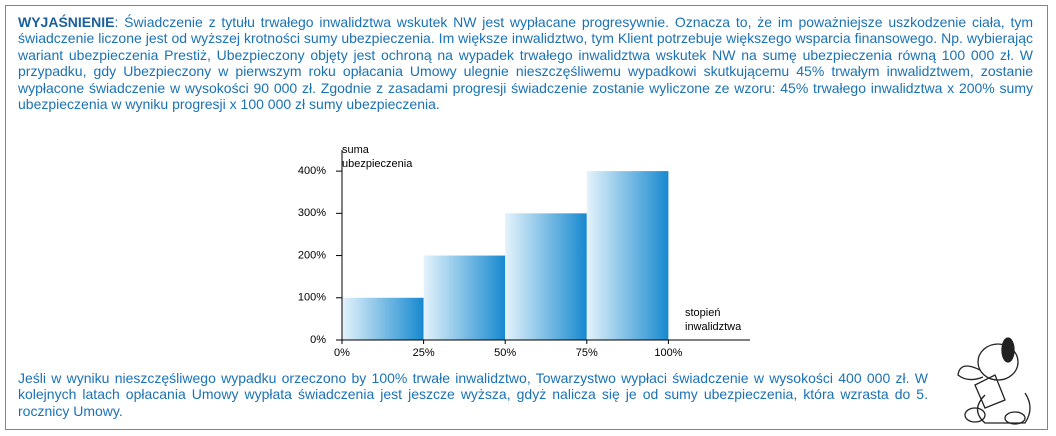 This screenshot has width=1056, height=436. I want to click on snoopy, so click(994, 381).